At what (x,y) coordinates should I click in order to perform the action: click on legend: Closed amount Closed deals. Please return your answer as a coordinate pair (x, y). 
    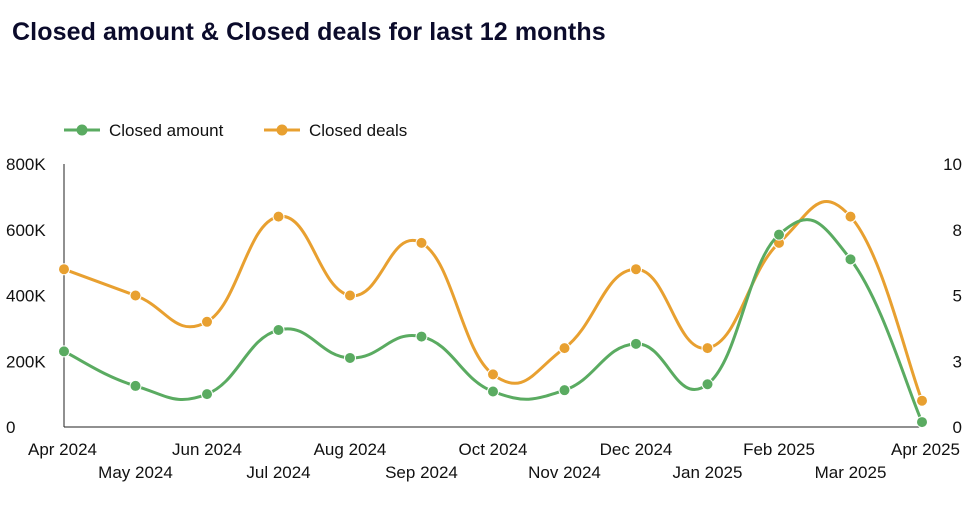
    Looking at the image, I should click on (235, 130).